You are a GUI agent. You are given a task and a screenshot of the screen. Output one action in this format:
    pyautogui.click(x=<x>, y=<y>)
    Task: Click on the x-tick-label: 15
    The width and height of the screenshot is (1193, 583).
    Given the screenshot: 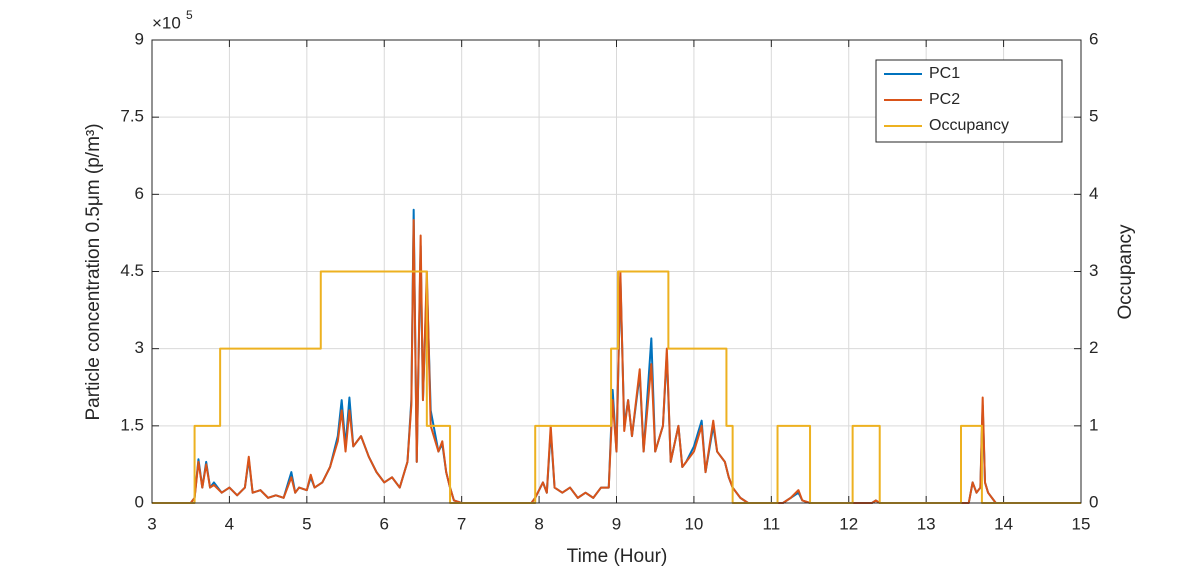 What is the action you would take?
    pyautogui.click(x=1081, y=523)
    